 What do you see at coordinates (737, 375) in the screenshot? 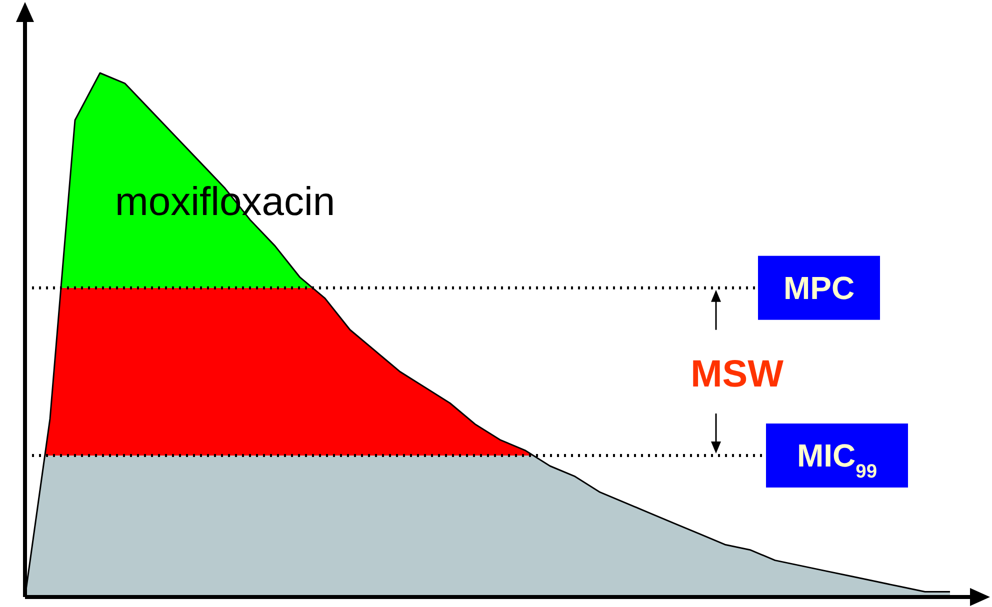
I see `annotation: MSW` at bounding box center [737, 375].